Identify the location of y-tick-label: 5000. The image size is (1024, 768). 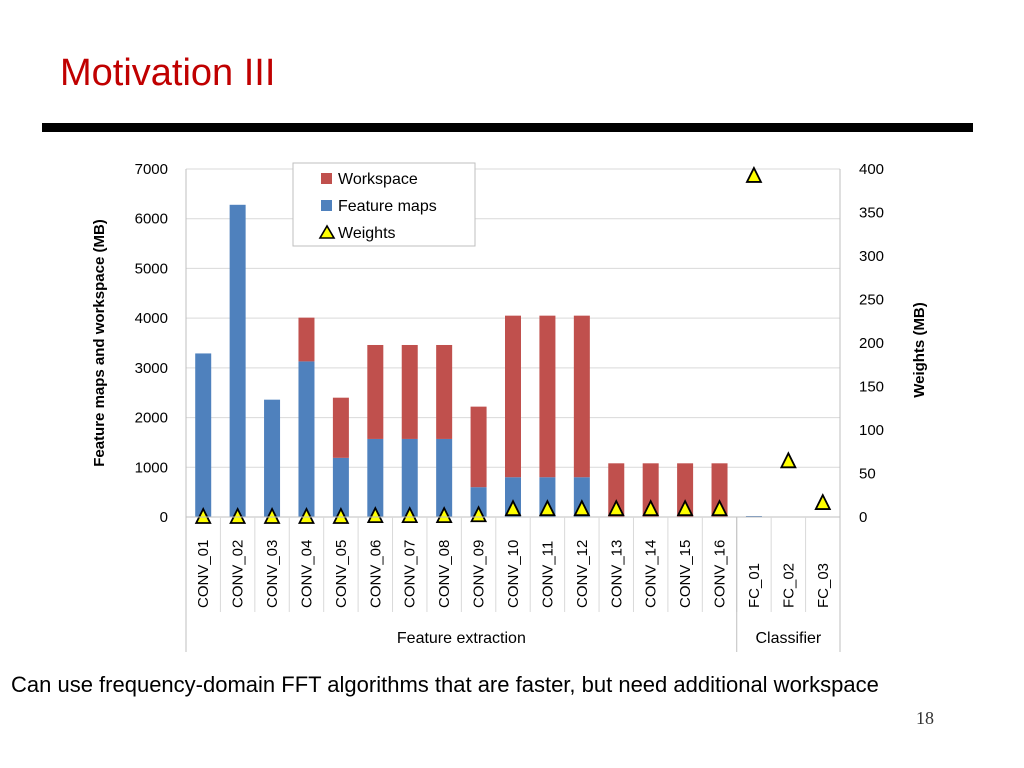
(151, 268).